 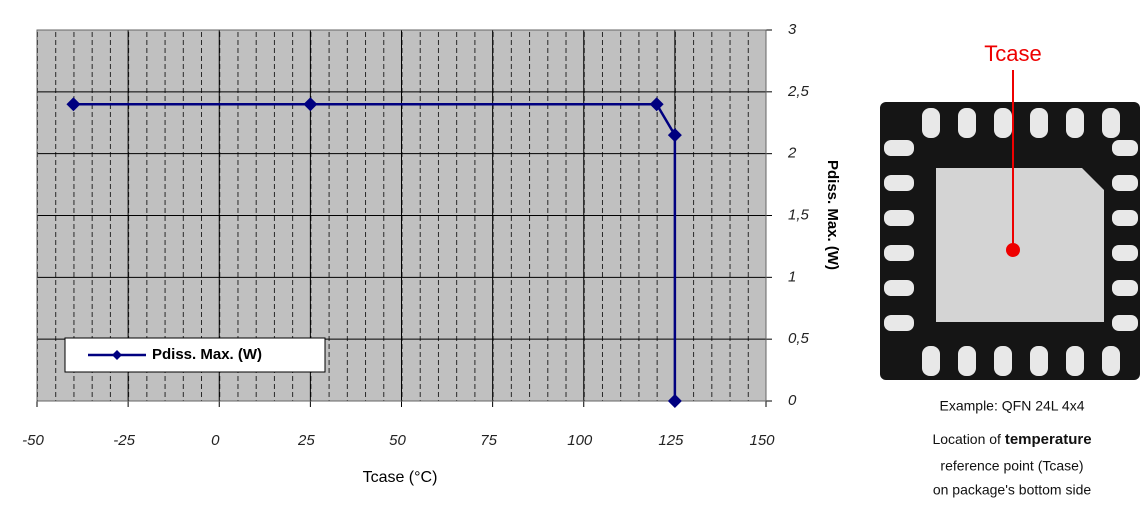 What do you see at coordinates (1048, 439) in the screenshot?
I see `caption-bold: temperature` at bounding box center [1048, 439].